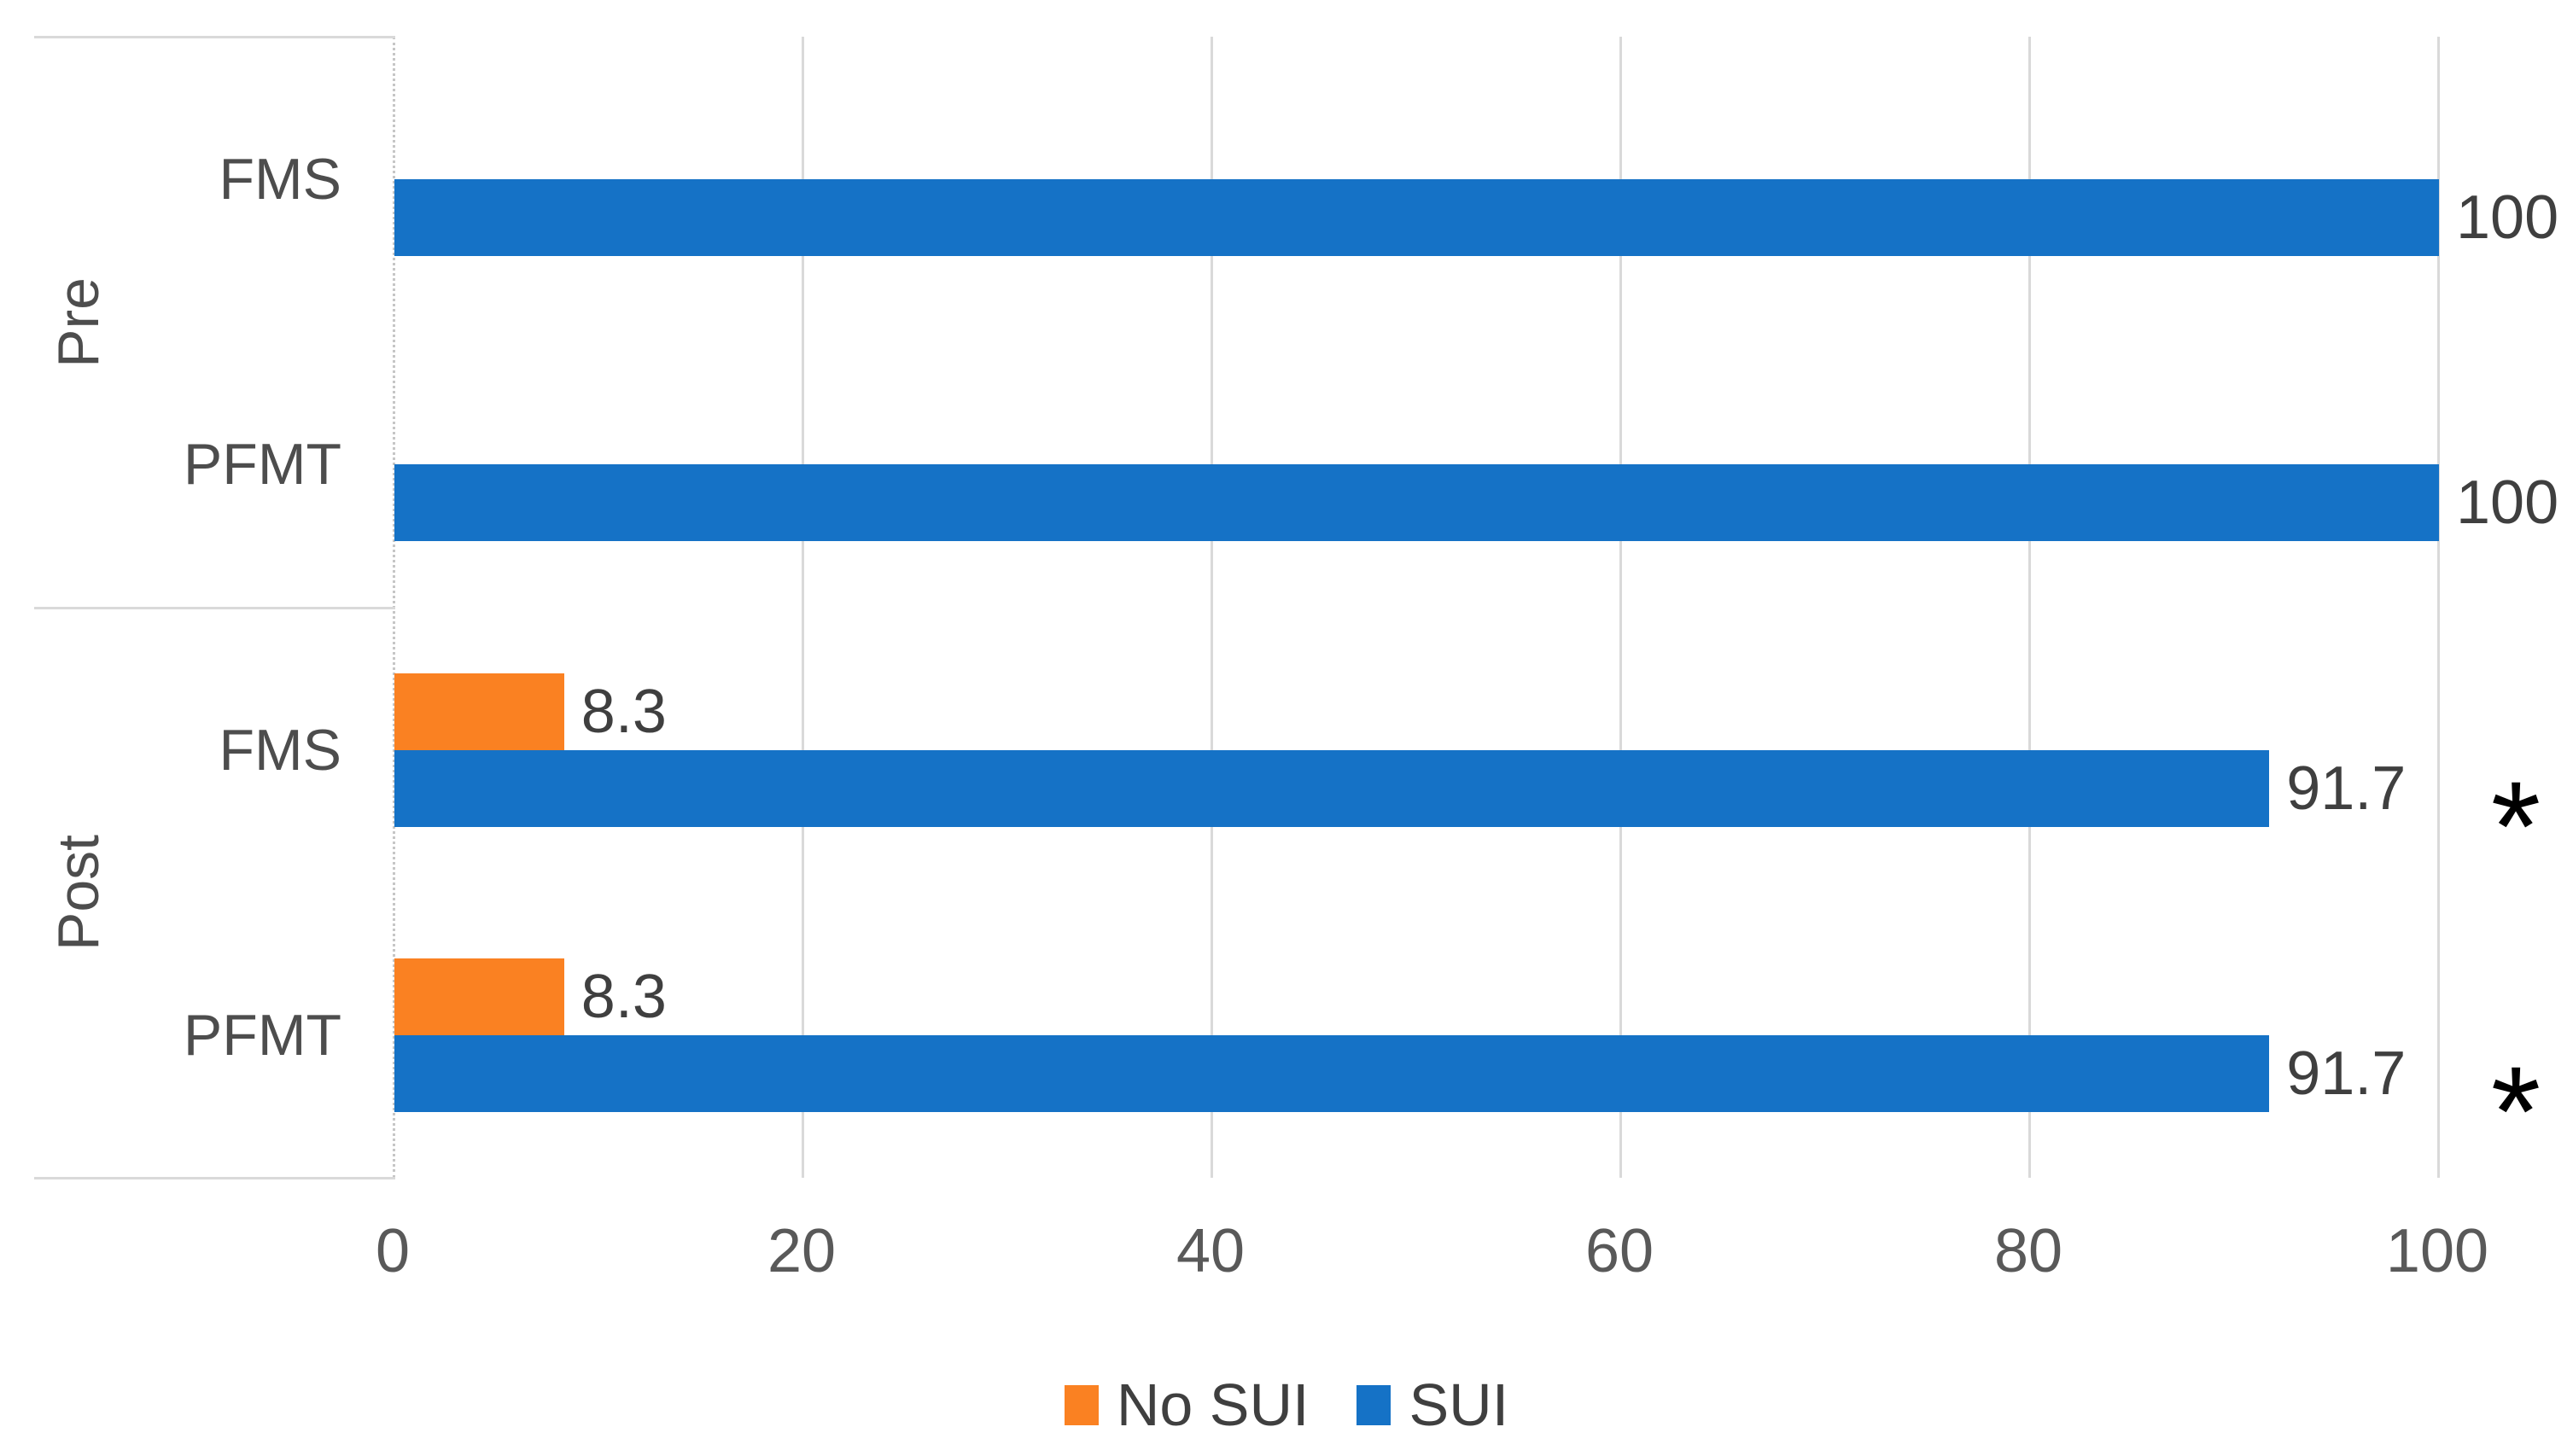  I want to click on legend-label-sui: SUI, so click(1459, 1405).